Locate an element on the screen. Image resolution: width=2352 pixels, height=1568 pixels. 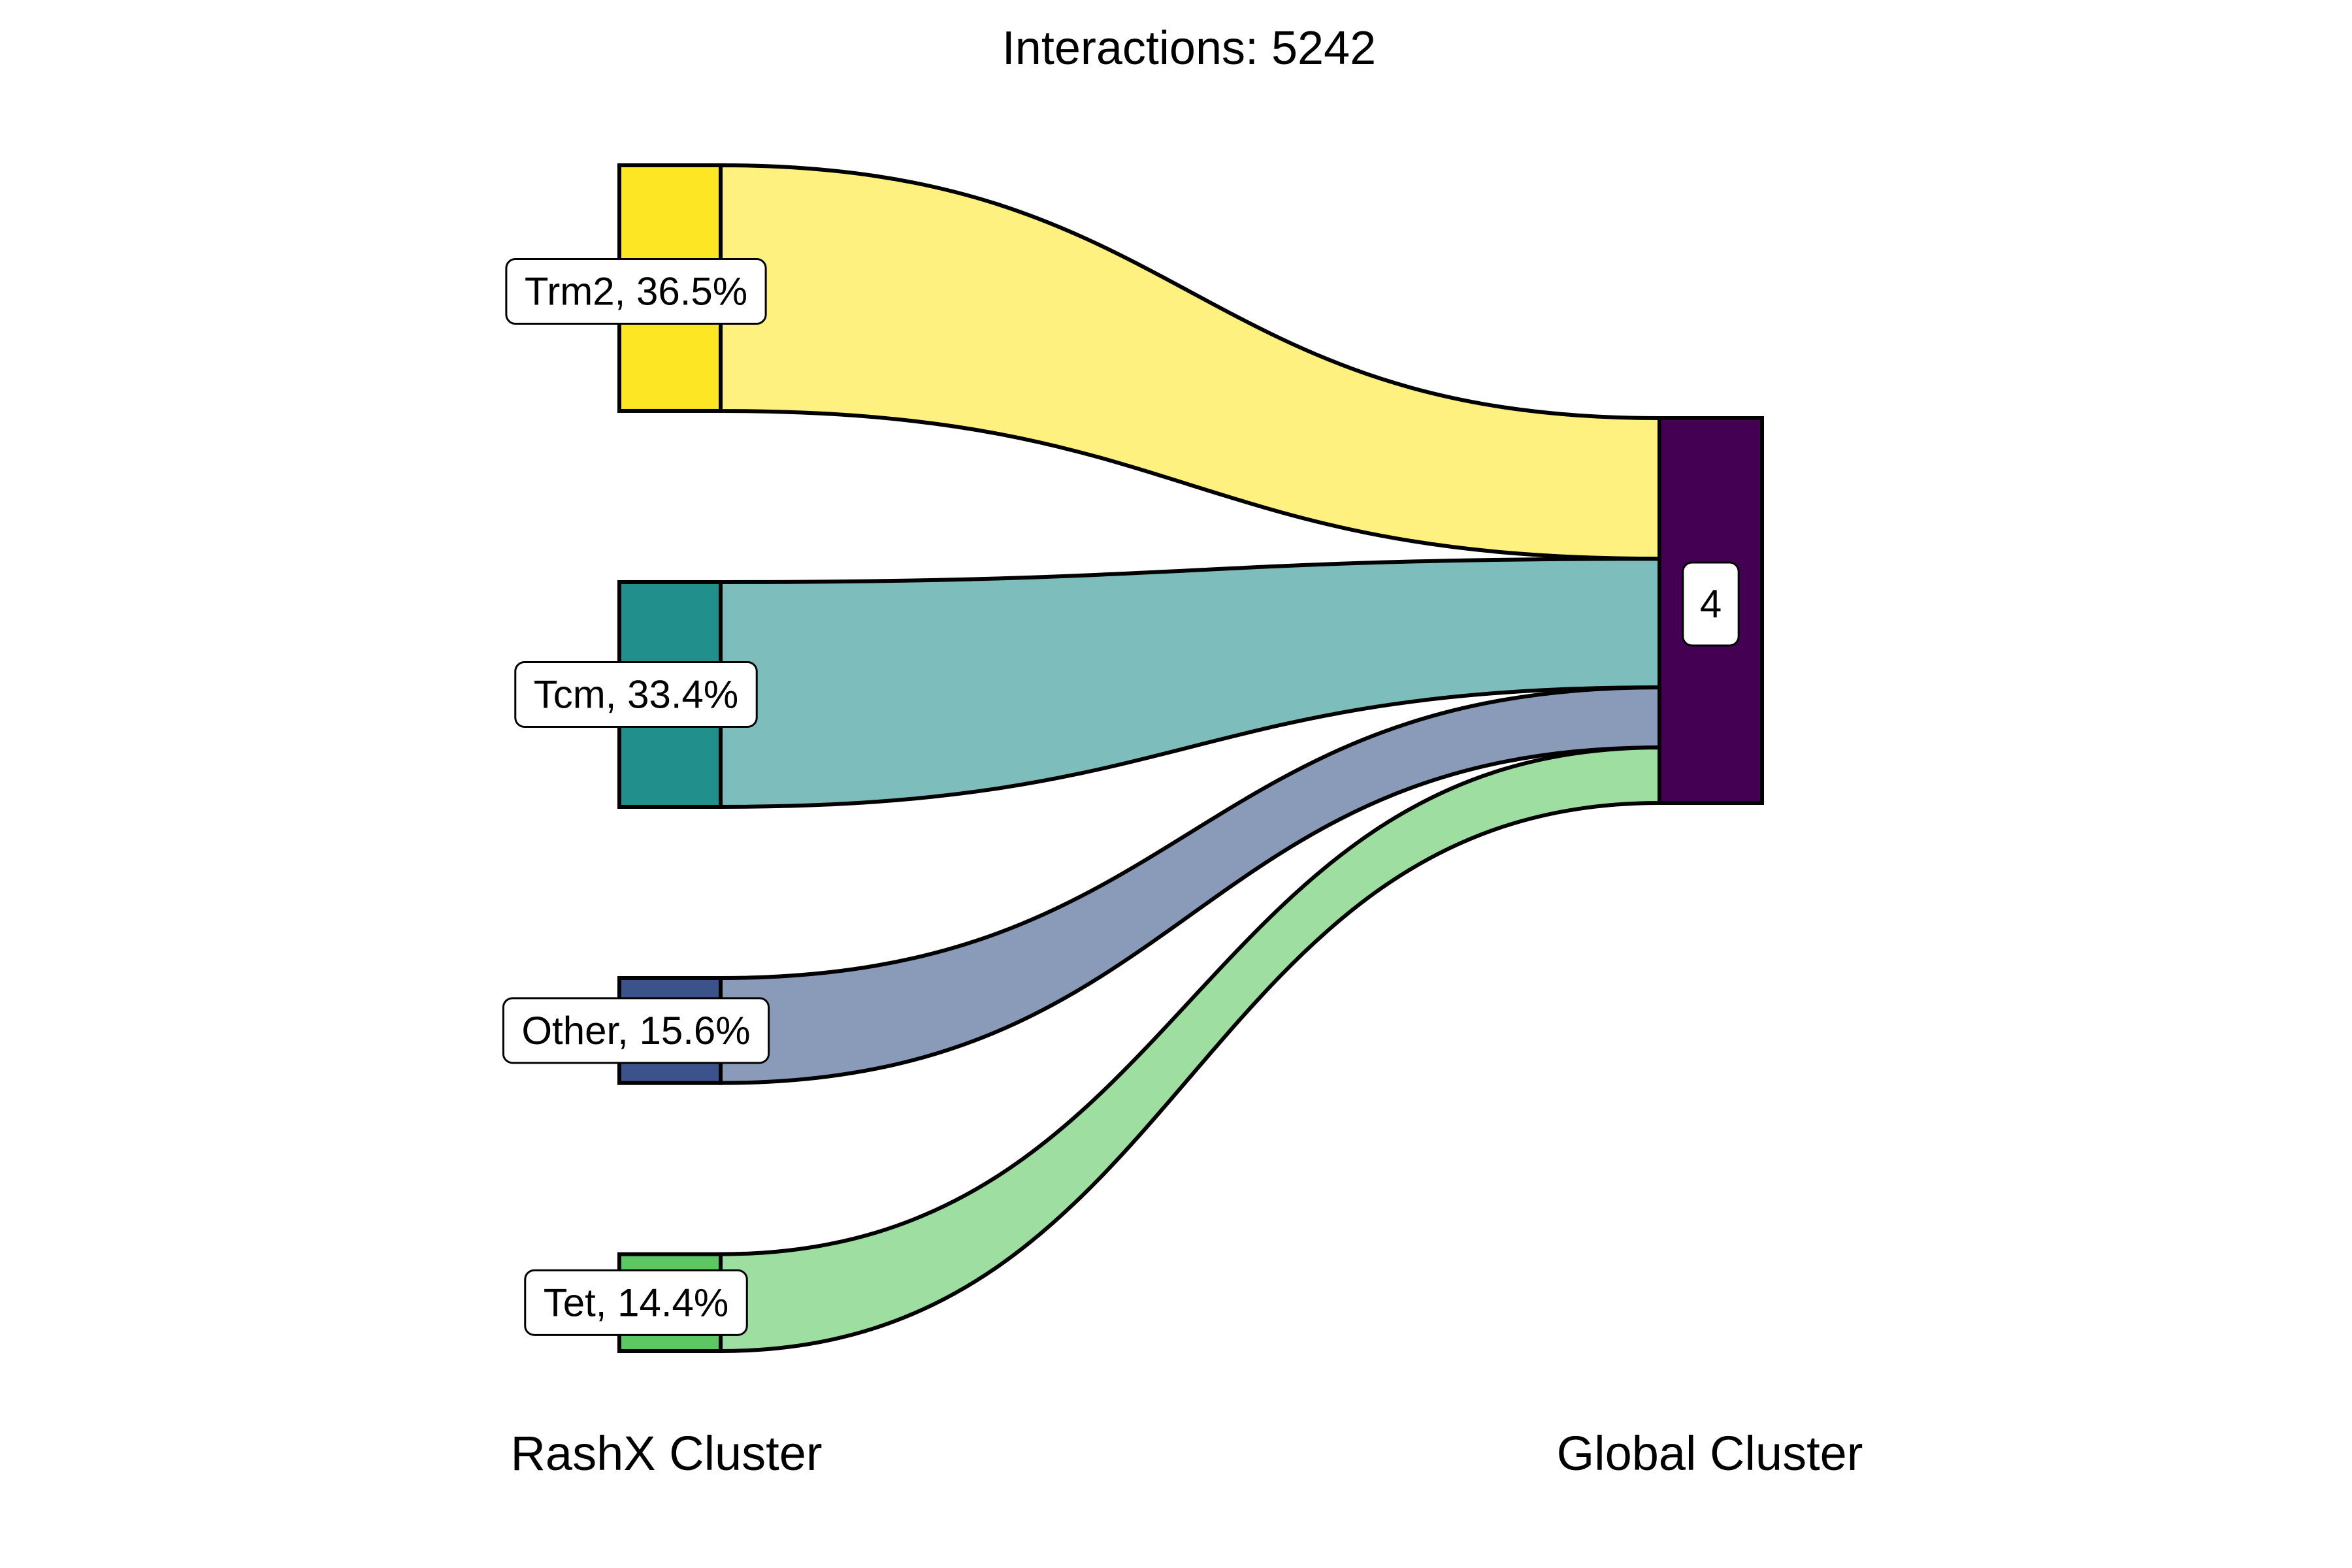
left-axis-label: RashX Cluster is located at coordinates (666, 1453).